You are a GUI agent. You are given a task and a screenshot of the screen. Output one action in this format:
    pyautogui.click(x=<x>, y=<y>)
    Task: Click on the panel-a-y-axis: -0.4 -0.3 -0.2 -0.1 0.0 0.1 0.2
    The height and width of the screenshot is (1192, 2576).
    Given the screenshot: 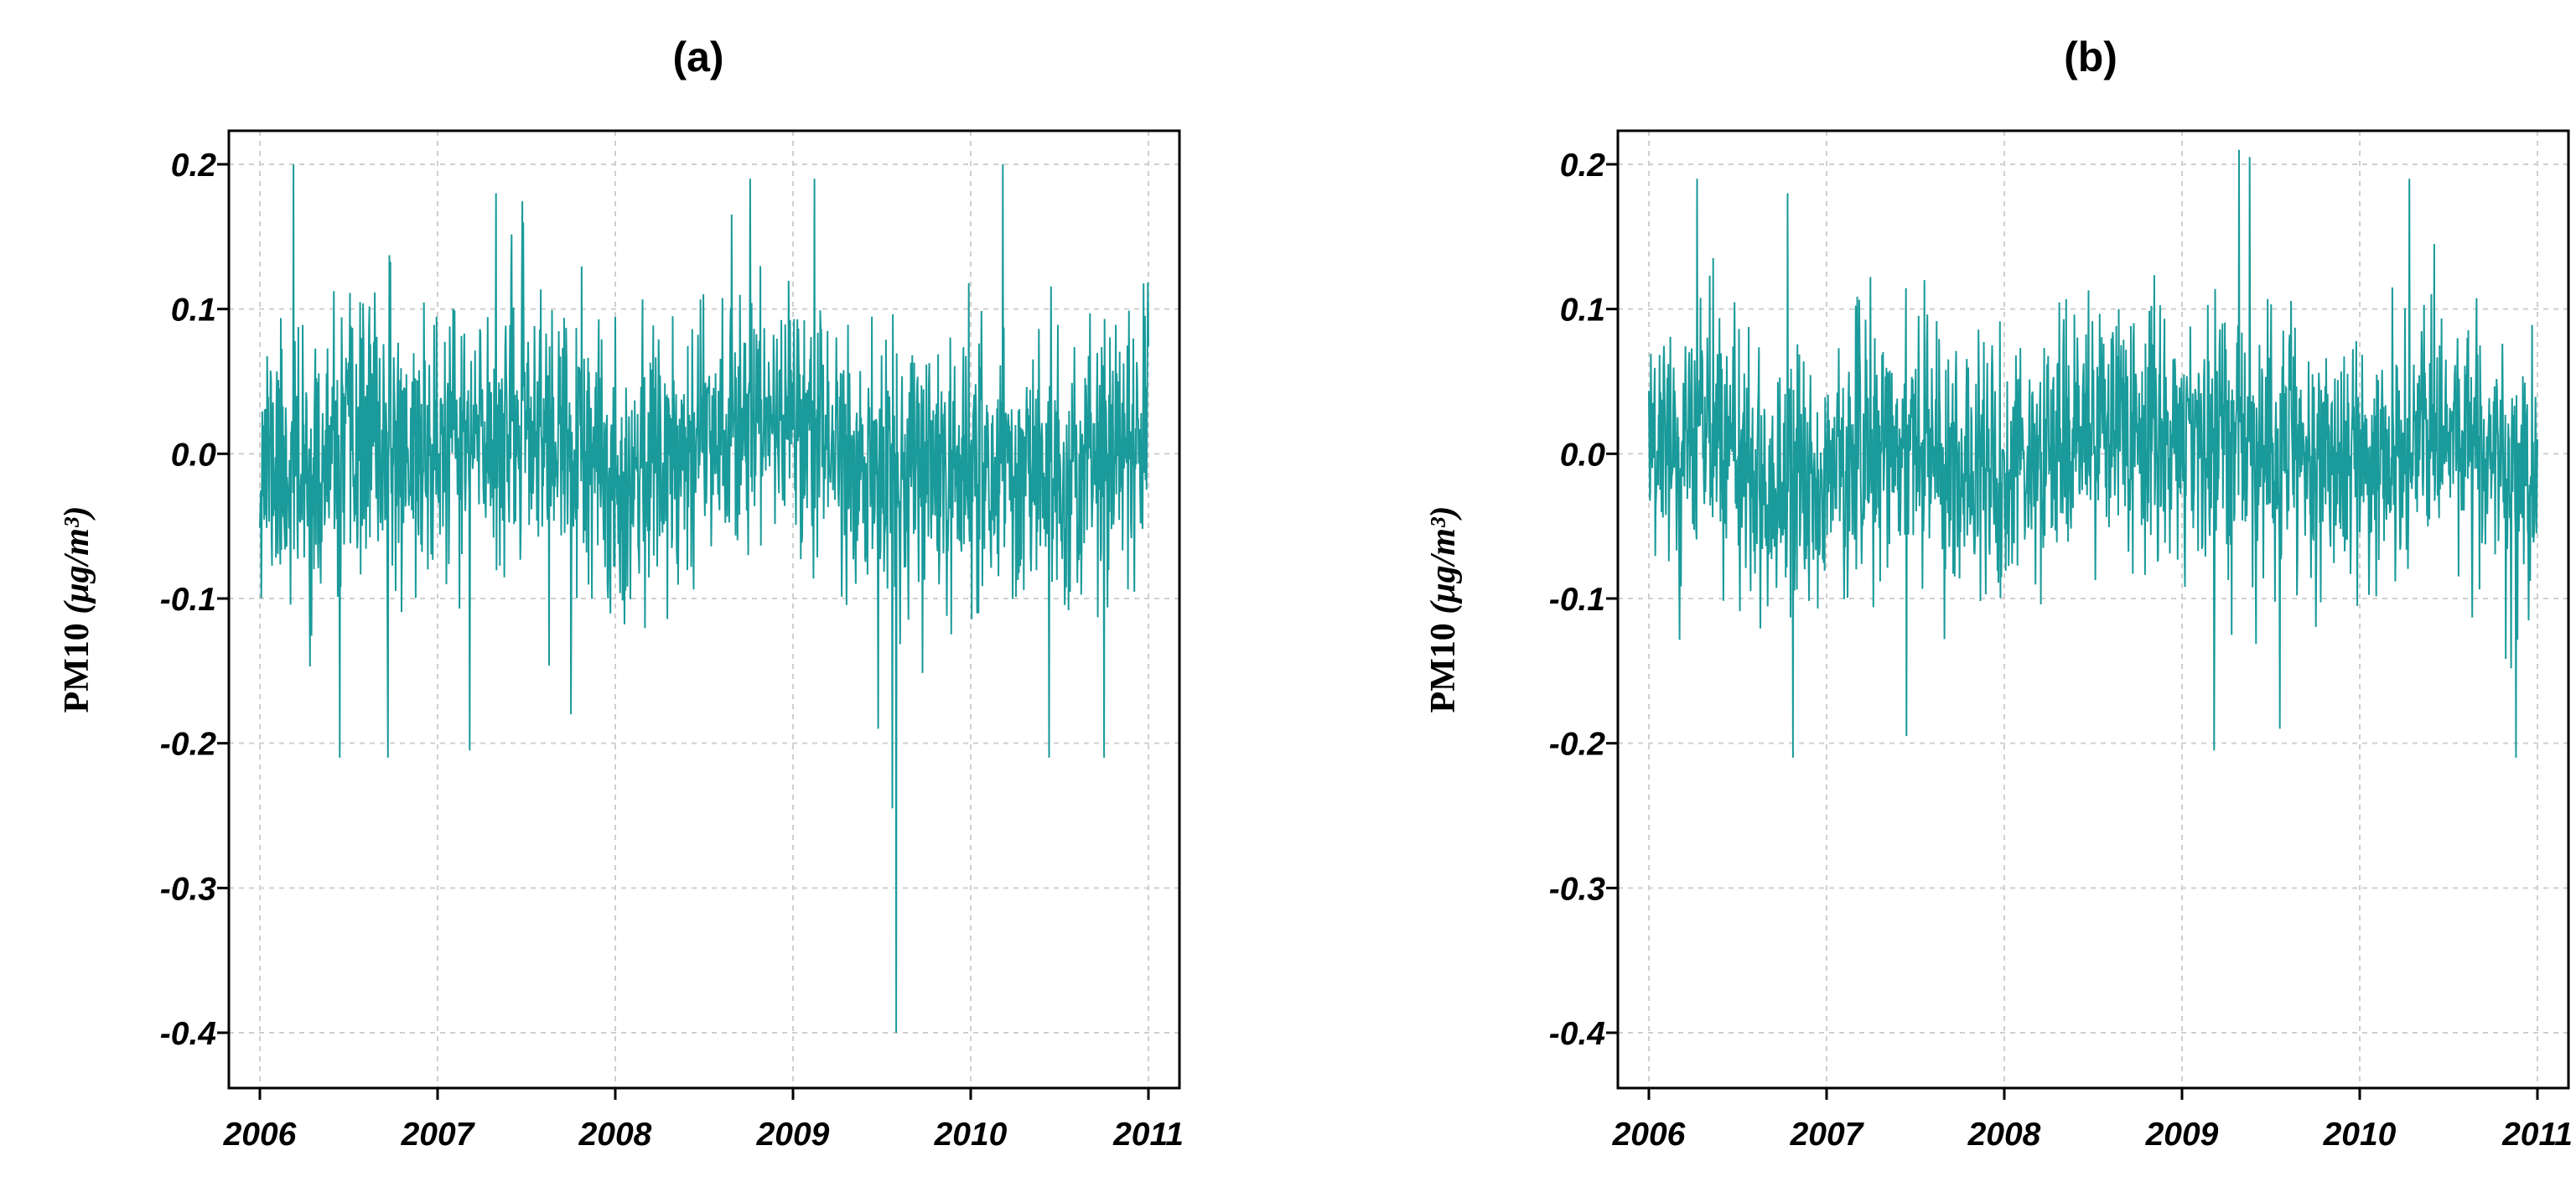 What is the action you would take?
    pyautogui.click(x=194, y=600)
    